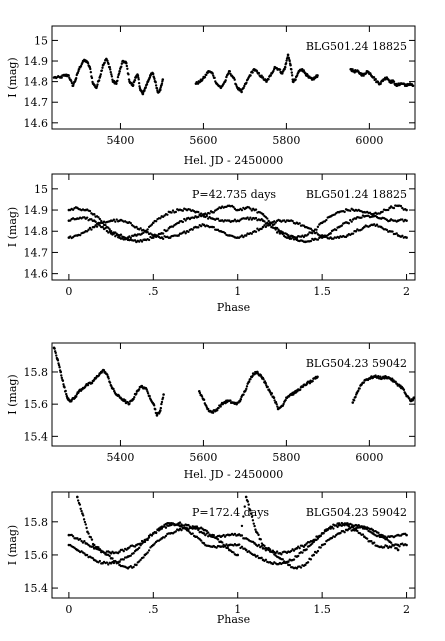  Describe the element at coordinates (356, 194) in the screenshot. I see `star-id-label: BLG501.24 18825` at that location.